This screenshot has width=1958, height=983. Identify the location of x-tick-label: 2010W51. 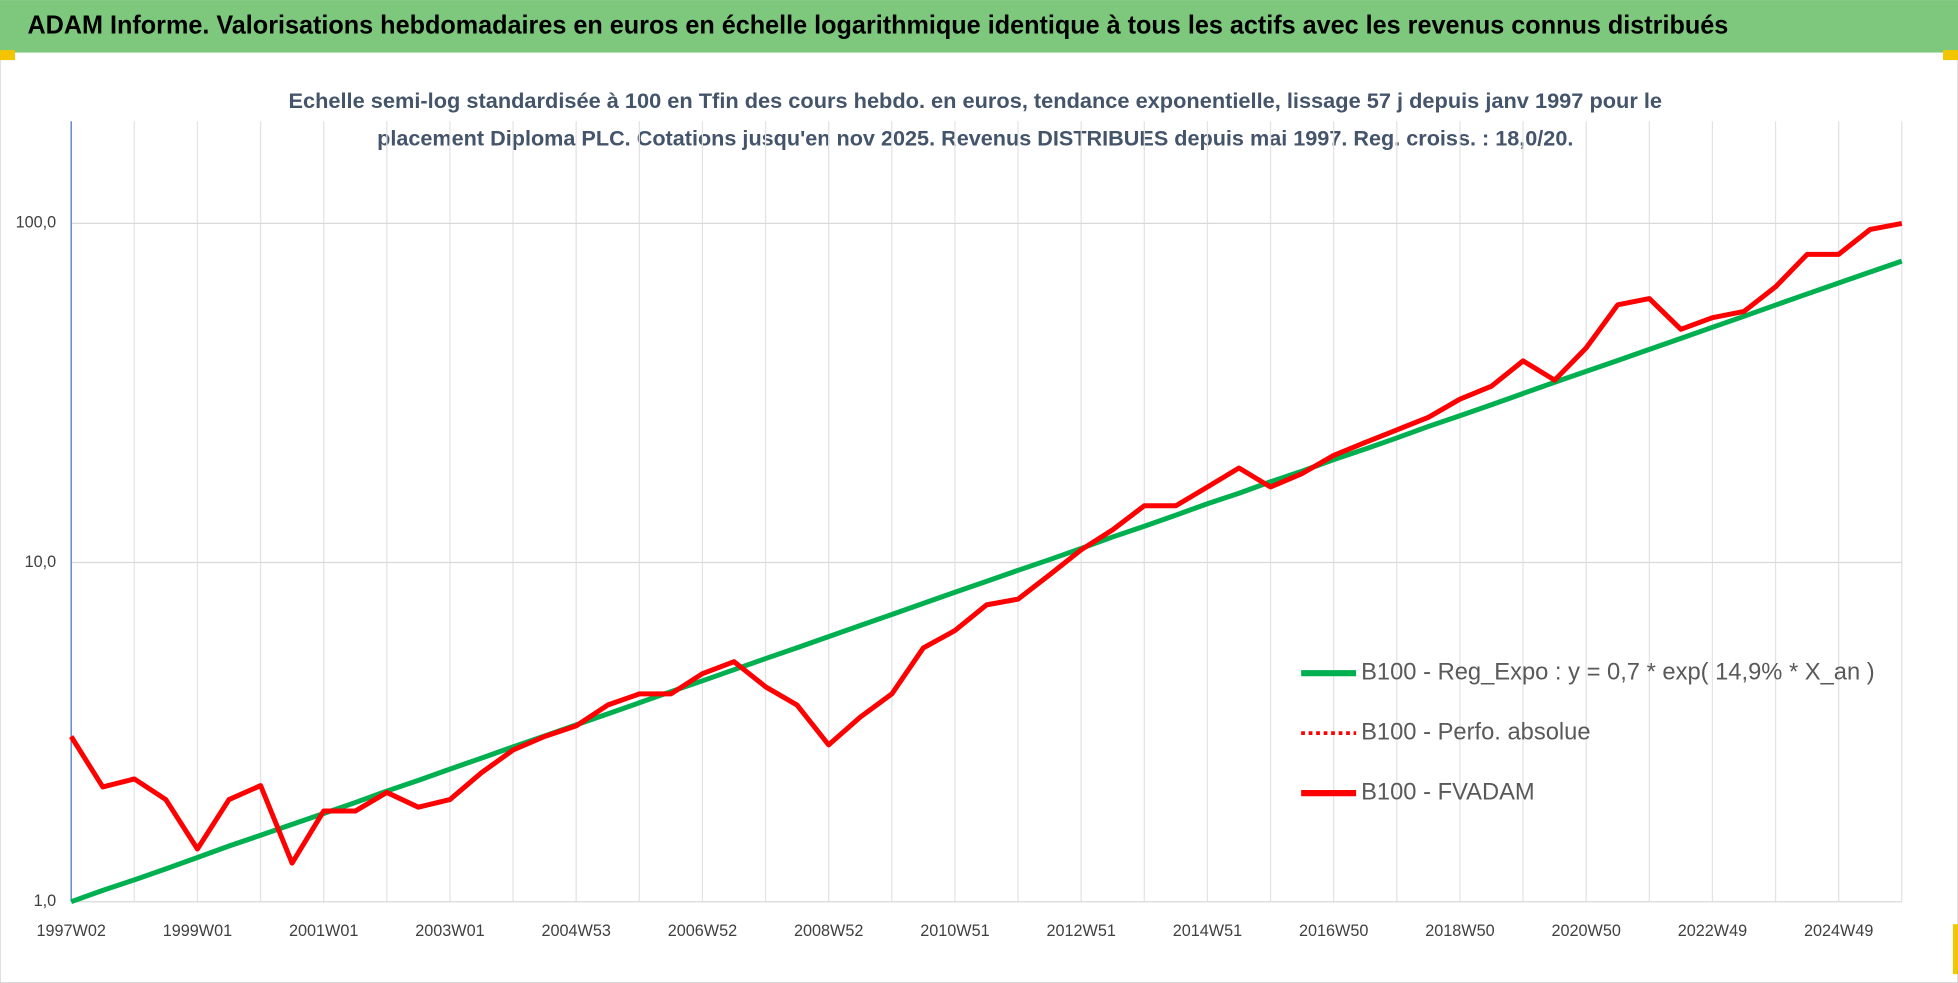
(954, 931).